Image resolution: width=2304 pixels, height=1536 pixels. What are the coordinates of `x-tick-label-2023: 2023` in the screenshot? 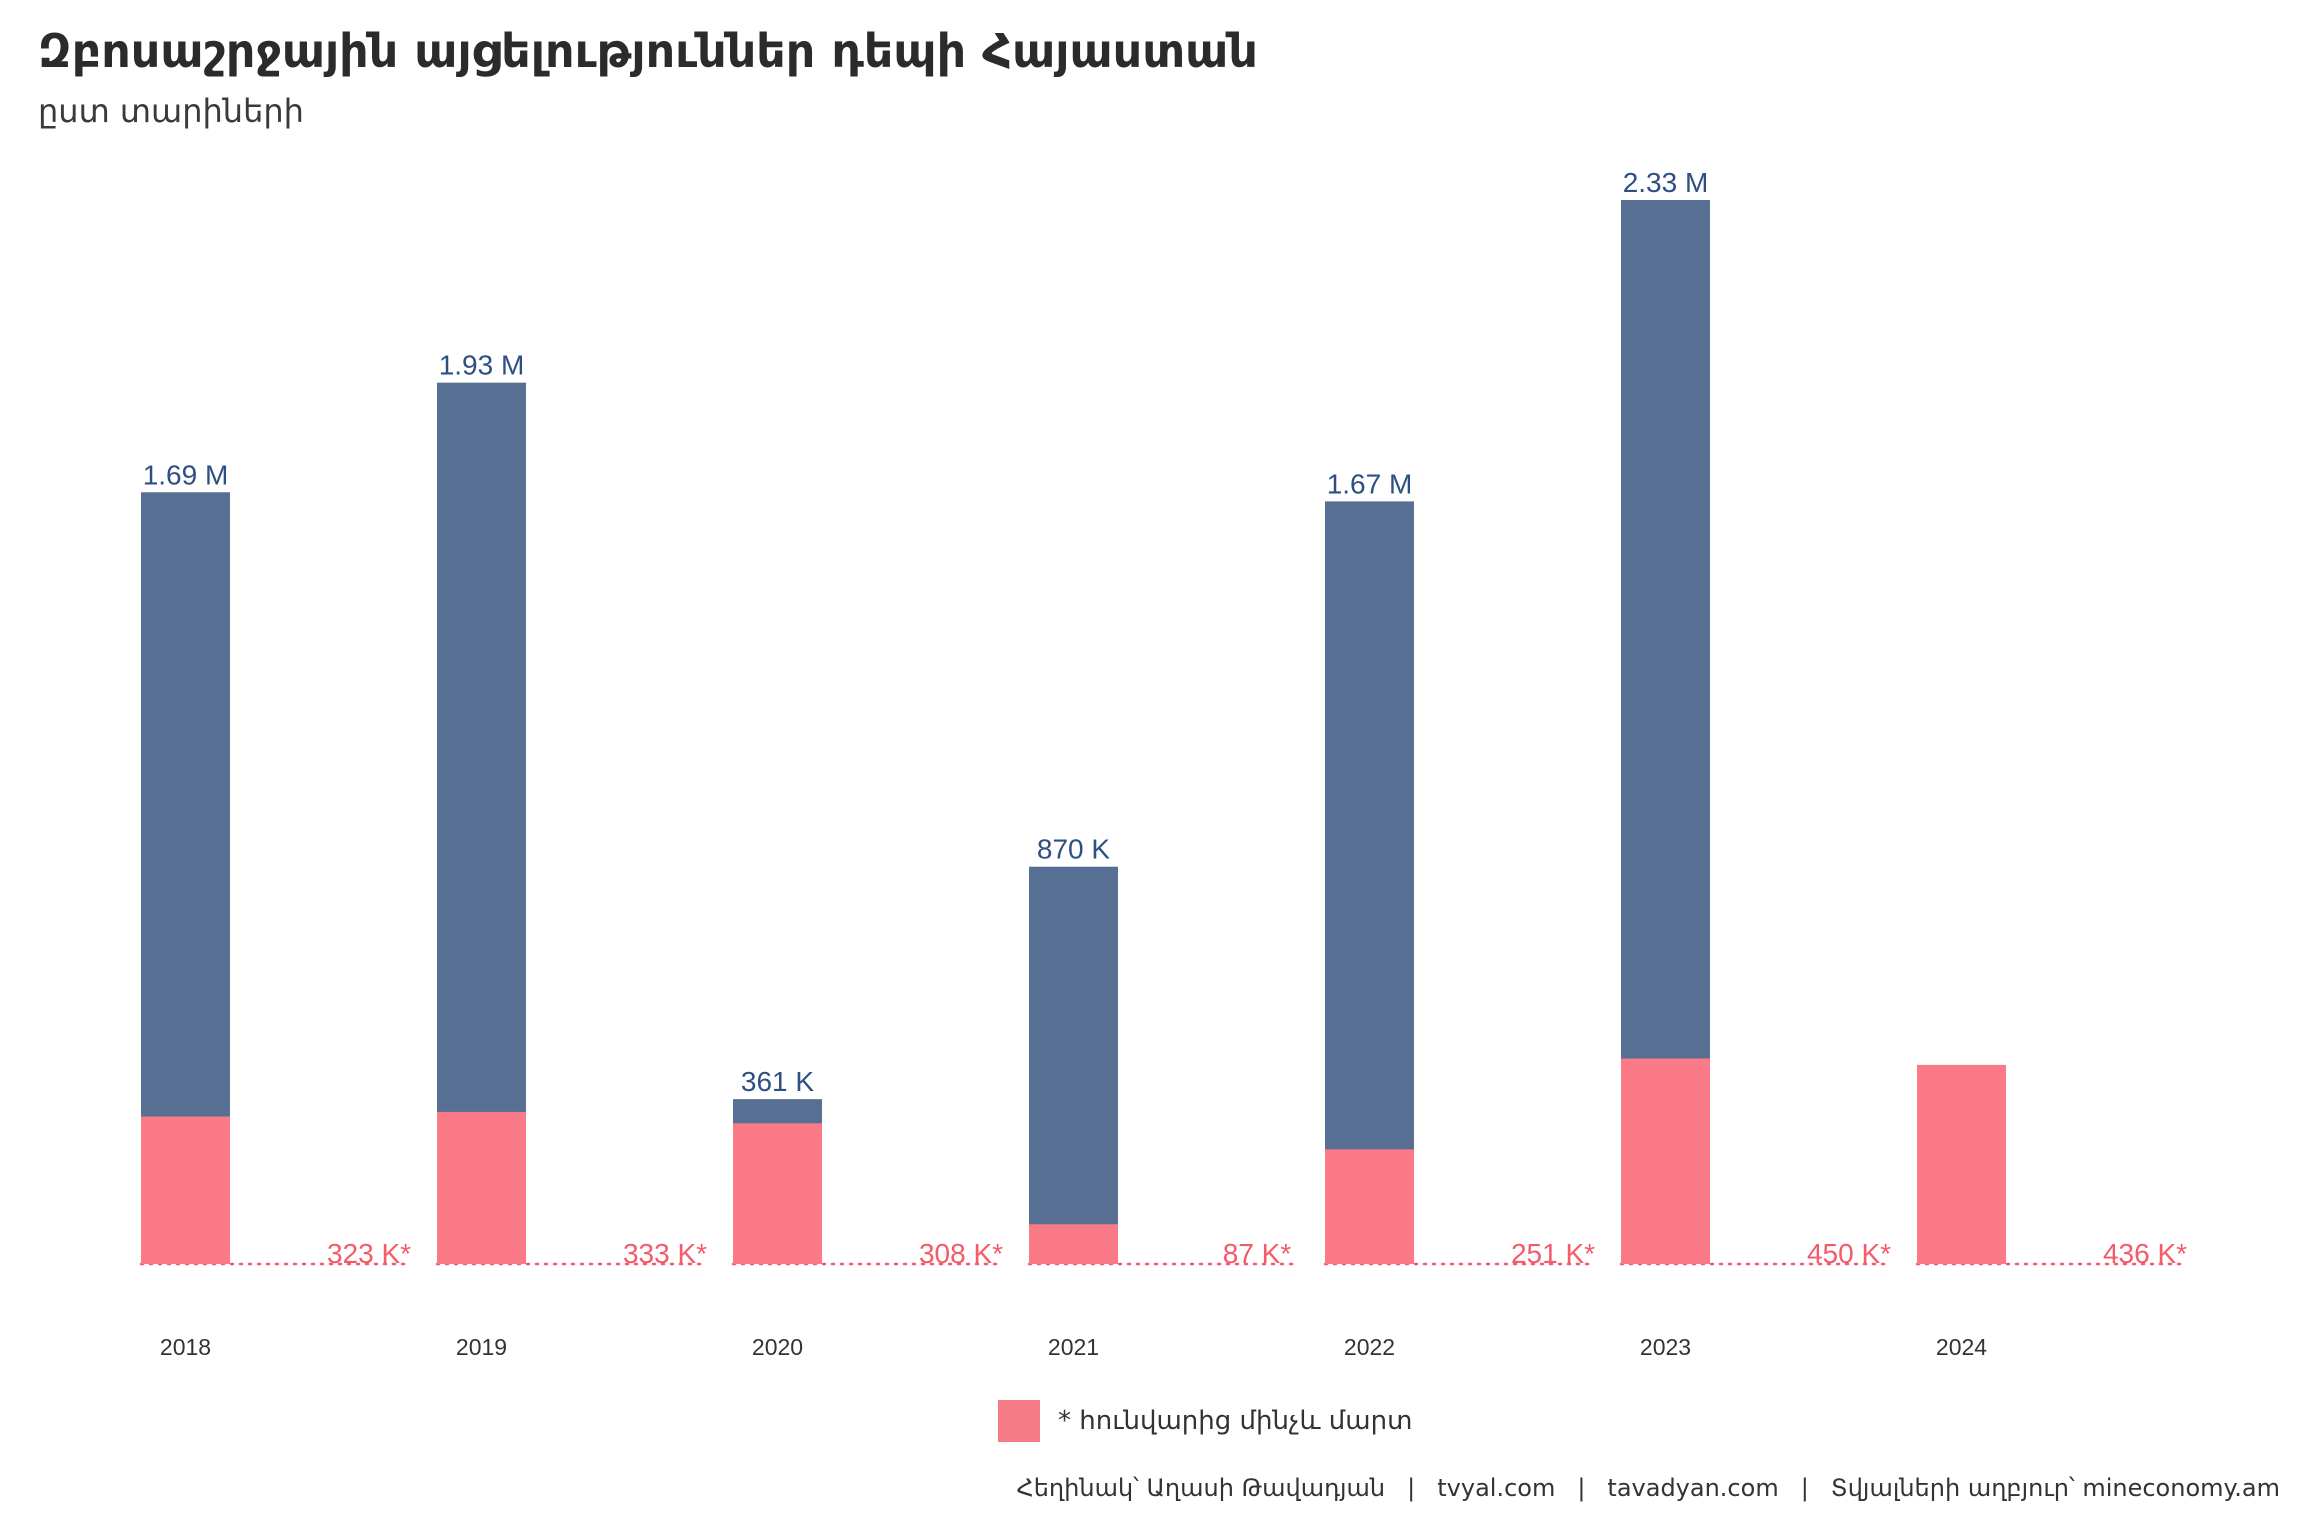 It's located at (1665, 1347).